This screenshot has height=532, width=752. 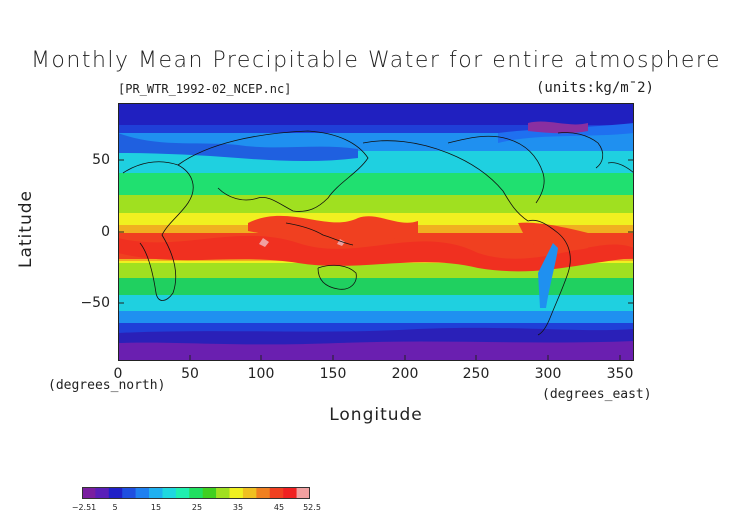 What do you see at coordinates (279, 507) in the screenshot?
I see `colorbar-tick-label: 45` at bounding box center [279, 507].